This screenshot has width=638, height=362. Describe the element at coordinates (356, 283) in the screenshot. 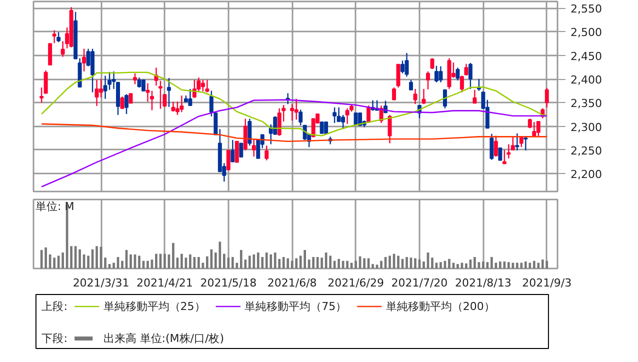

I see `x-tick-label: 2021/6/29` at that location.